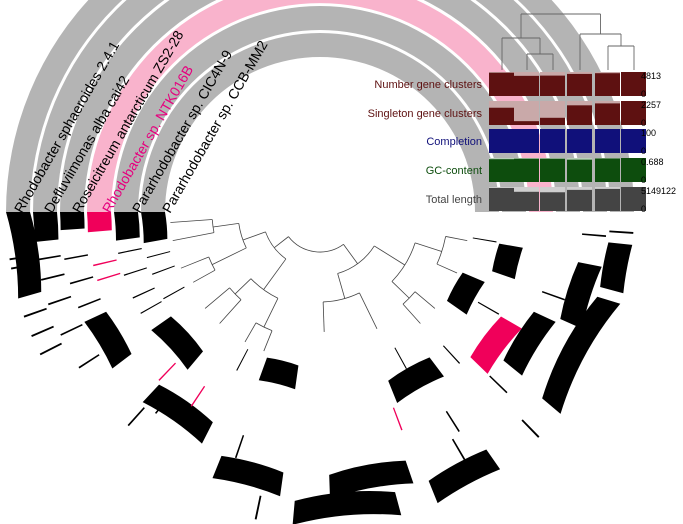  I want to click on layer-max-value: 4813, so click(651, 76).